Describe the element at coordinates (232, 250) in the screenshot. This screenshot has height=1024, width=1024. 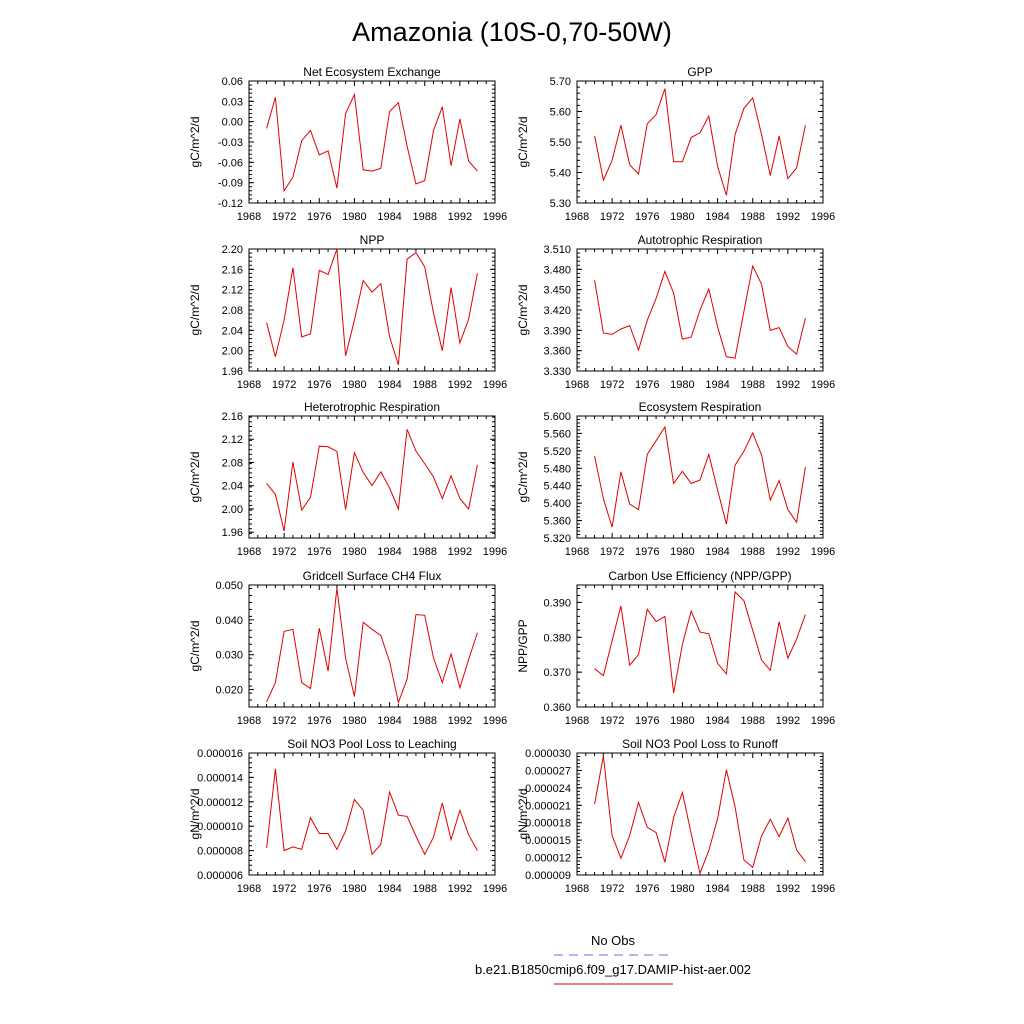
I see `y-tick-label: 2.20` at that location.